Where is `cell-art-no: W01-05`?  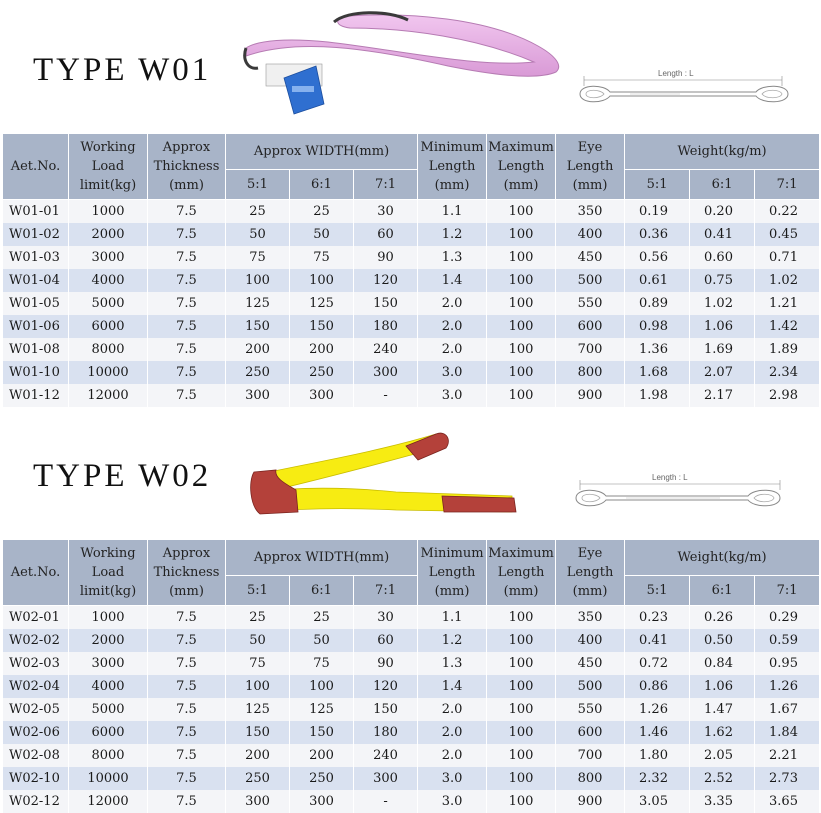
cell-art-no: W01-05 is located at coordinates (35, 303).